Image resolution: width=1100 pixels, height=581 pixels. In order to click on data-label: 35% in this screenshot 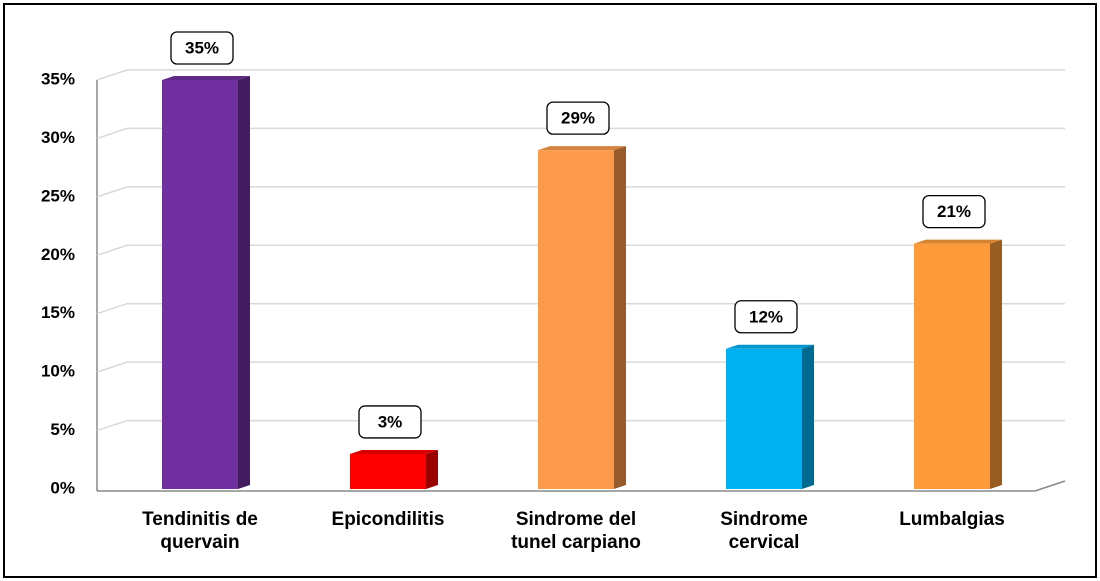, I will do `click(202, 47)`.